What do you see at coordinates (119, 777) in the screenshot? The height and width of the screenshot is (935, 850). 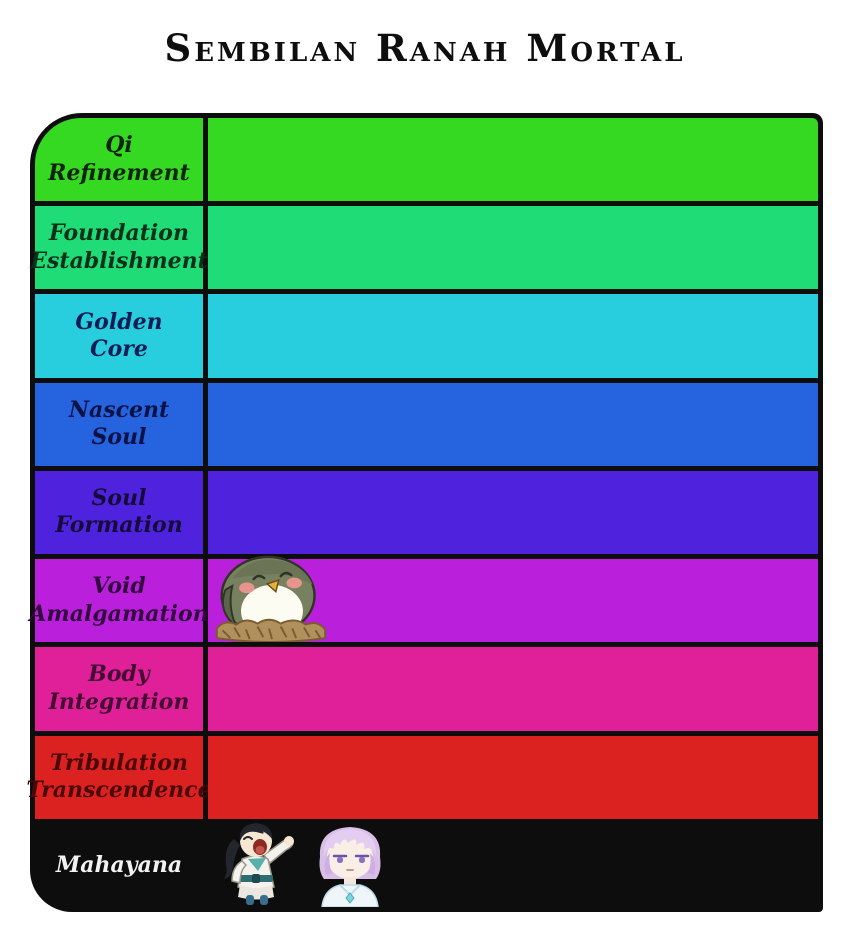 I see `tier-label: Tribulation Transcendence` at bounding box center [119, 777].